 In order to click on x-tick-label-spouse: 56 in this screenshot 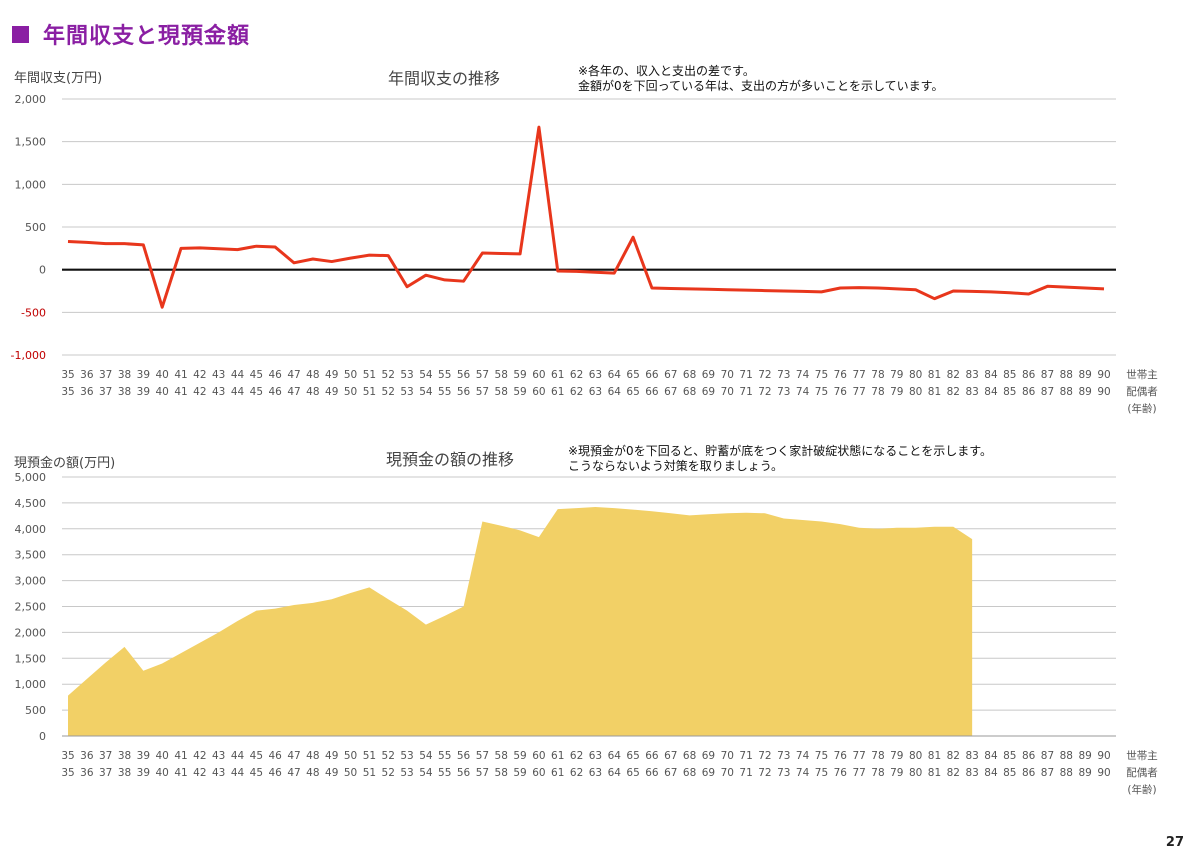, I will do `click(464, 773)`.